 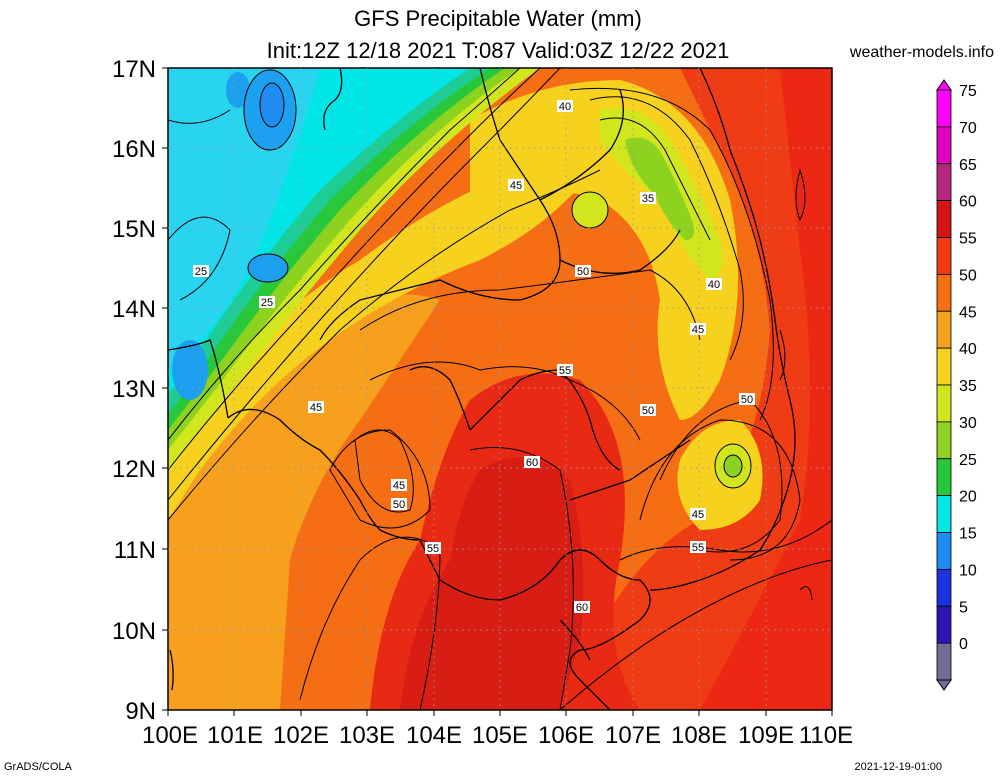 I want to click on colorbar-level-label: 50, so click(x=968, y=275).